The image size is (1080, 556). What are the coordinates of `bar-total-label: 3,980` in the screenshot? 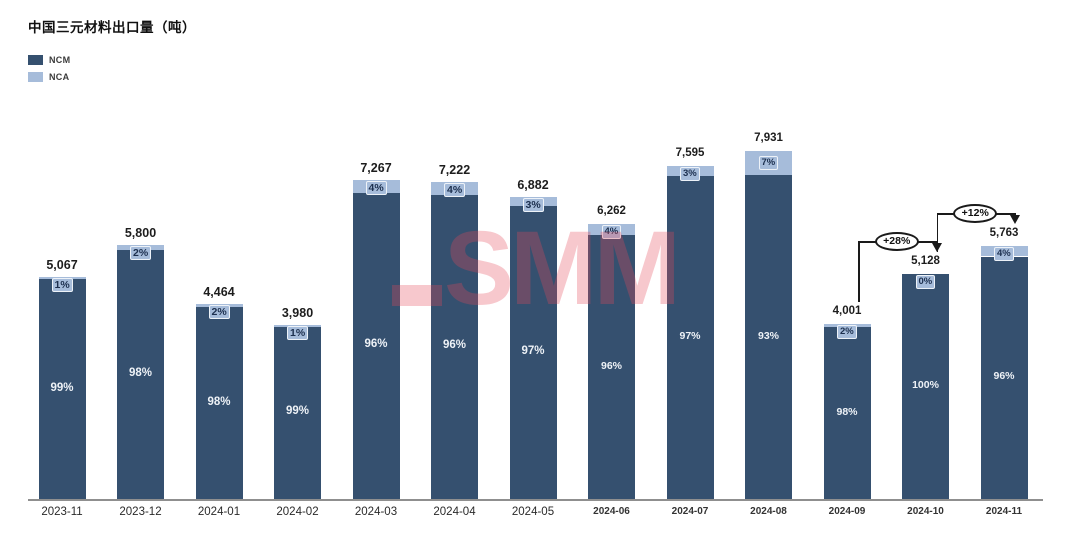 It's located at (297, 312).